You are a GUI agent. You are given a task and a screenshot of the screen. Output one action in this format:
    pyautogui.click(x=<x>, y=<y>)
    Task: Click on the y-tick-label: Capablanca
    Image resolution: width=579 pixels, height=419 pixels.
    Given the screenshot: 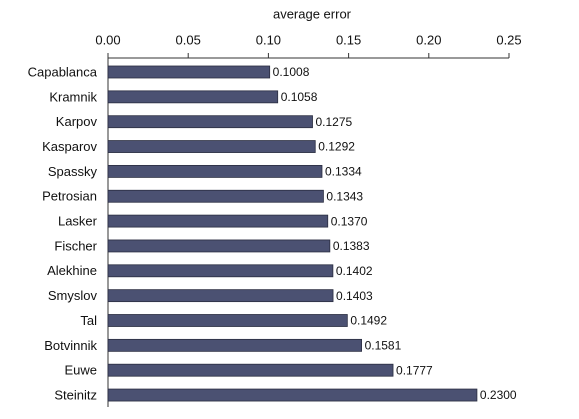 What is the action you would take?
    pyautogui.click(x=63, y=71)
    